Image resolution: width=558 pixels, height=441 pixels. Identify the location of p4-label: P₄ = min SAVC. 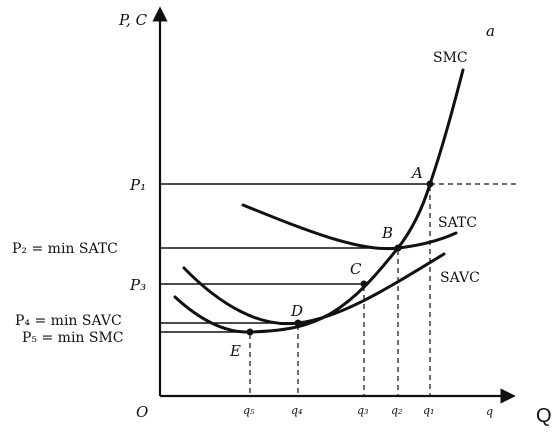
(68, 321).